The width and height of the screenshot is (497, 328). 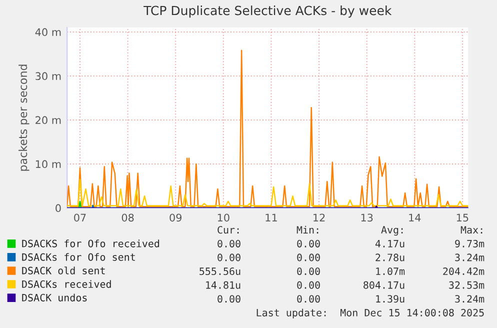 I want to click on text: 555.56u, so click(x=220, y=271).